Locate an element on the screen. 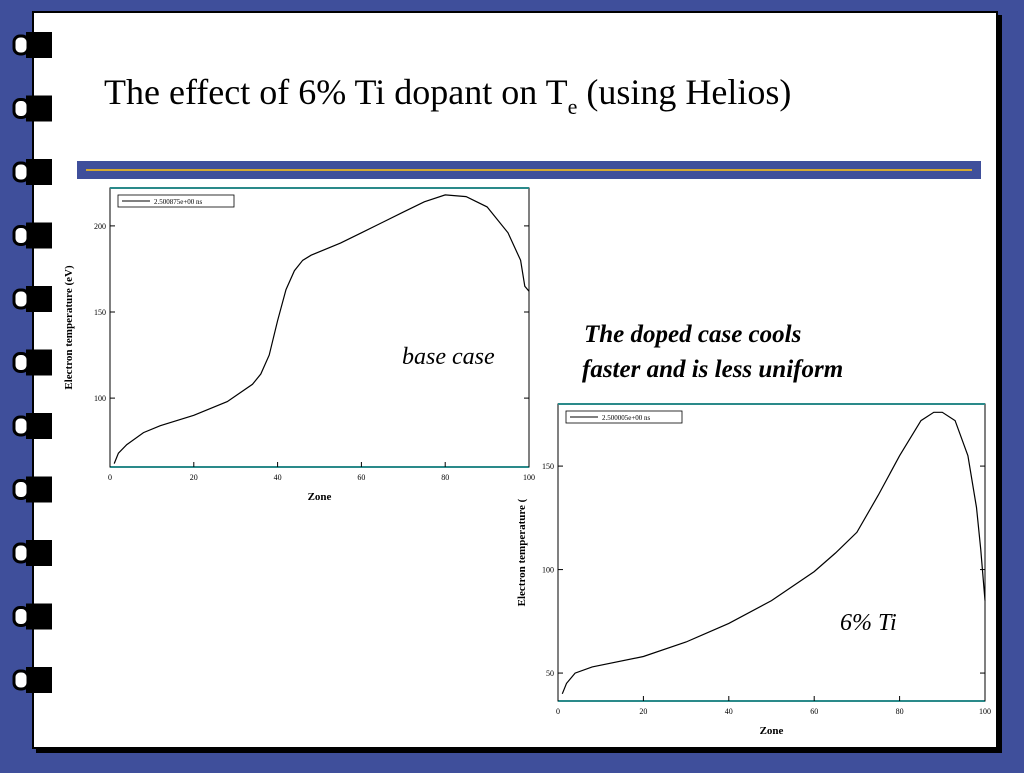 The height and width of the screenshot is (773, 1024). y-axis-label: Electron temperature ( is located at coordinates (522, 552).